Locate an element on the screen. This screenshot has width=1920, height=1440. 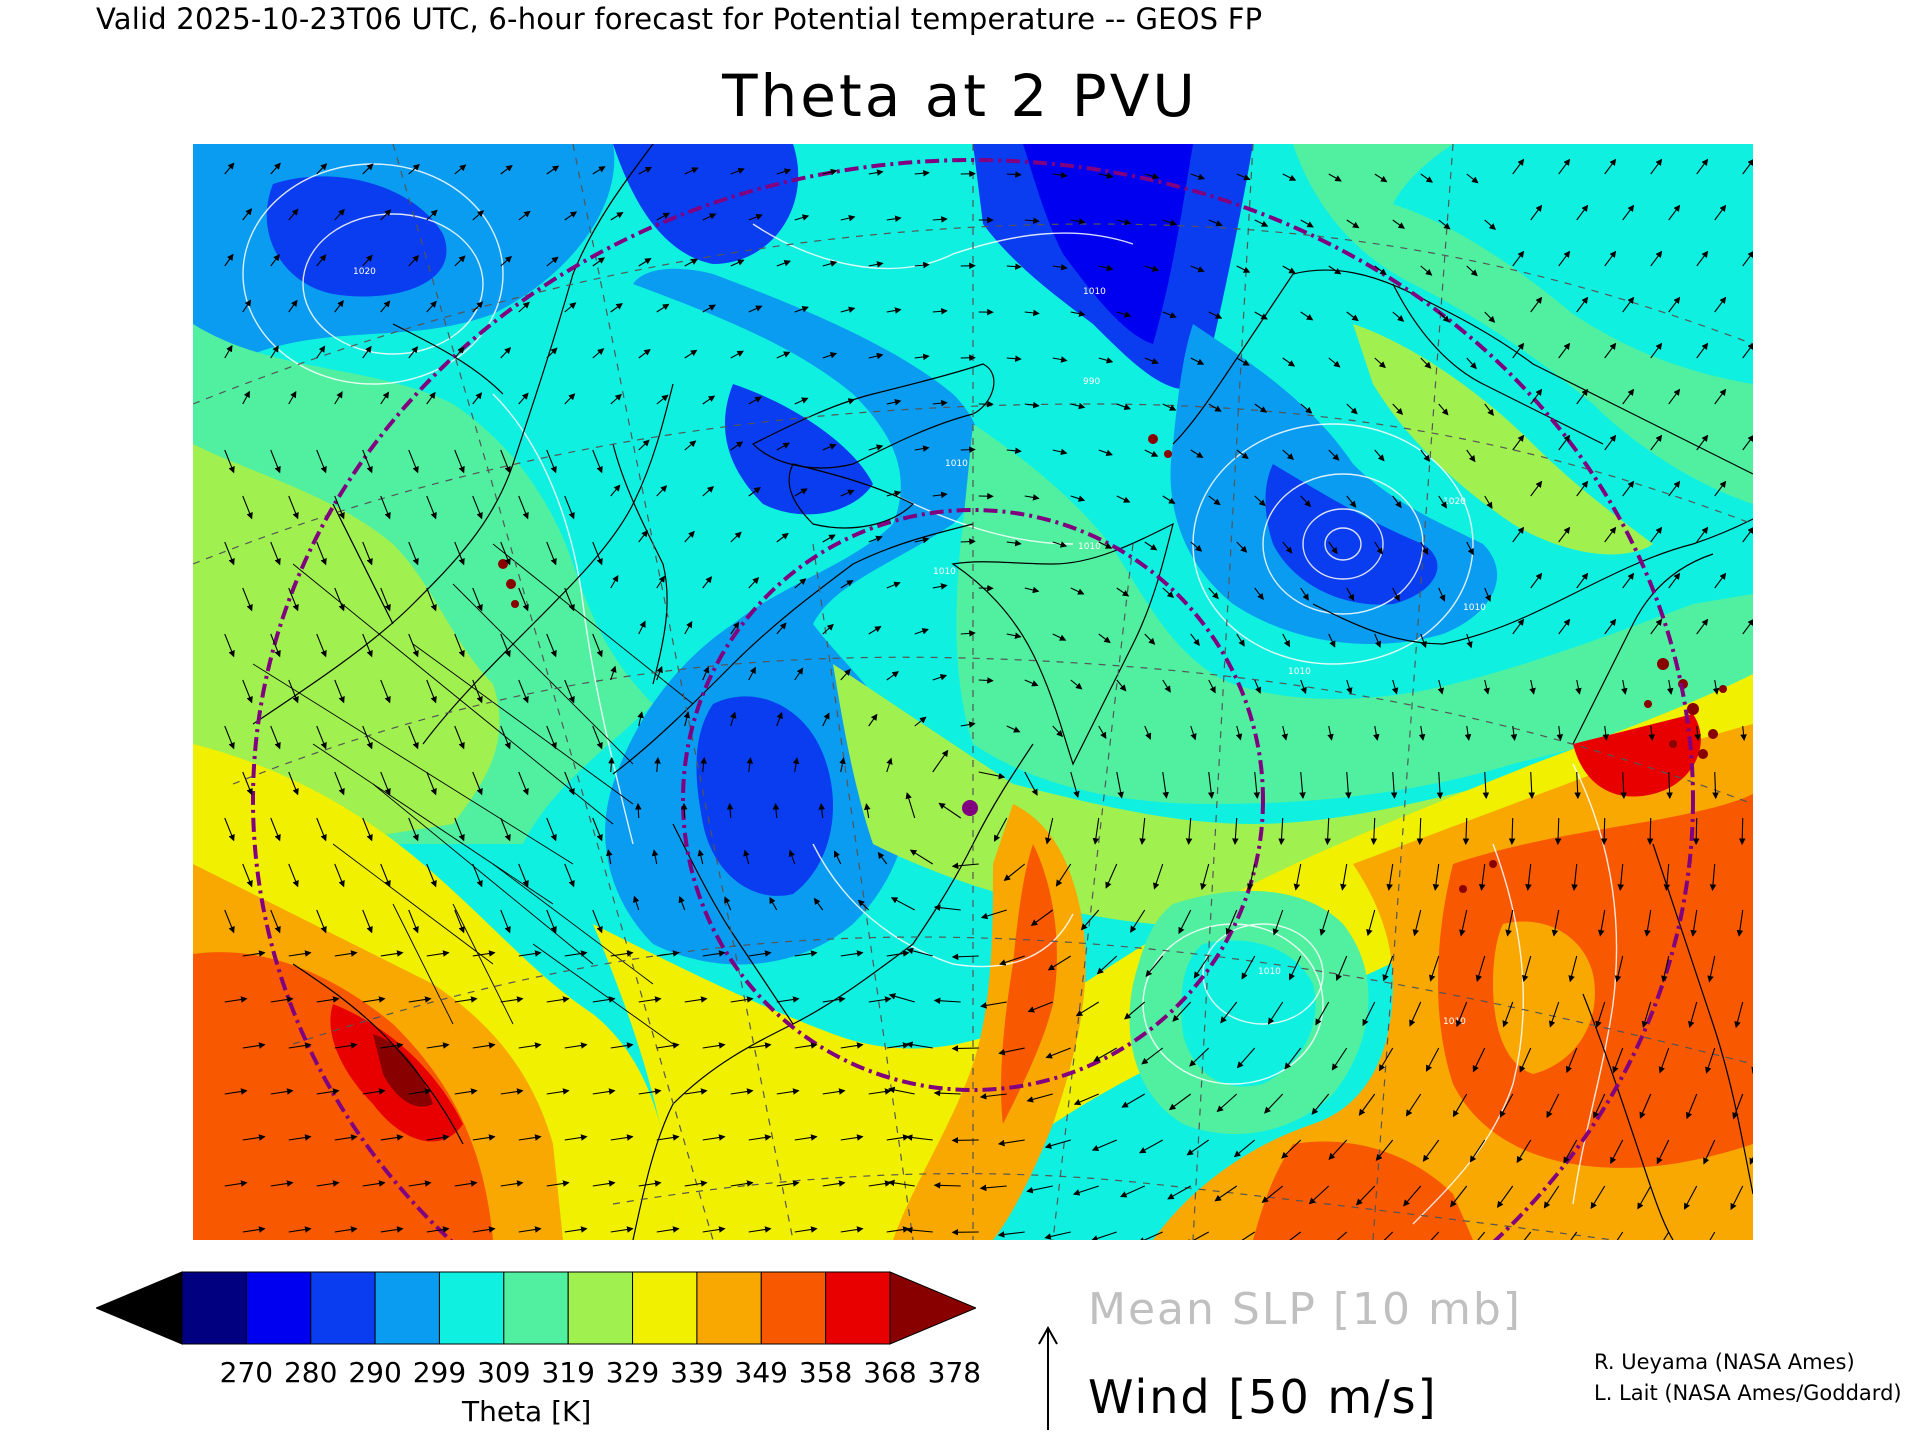
political-boundaries is located at coordinates (473, 794).